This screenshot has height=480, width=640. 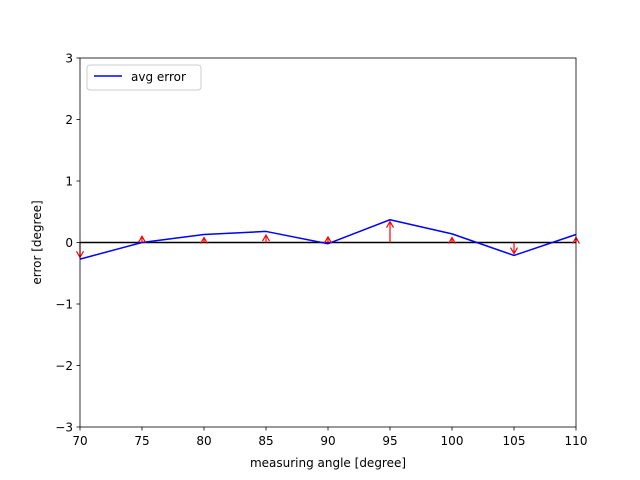 I want to click on x-tick-label: 90, so click(x=327, y=441).